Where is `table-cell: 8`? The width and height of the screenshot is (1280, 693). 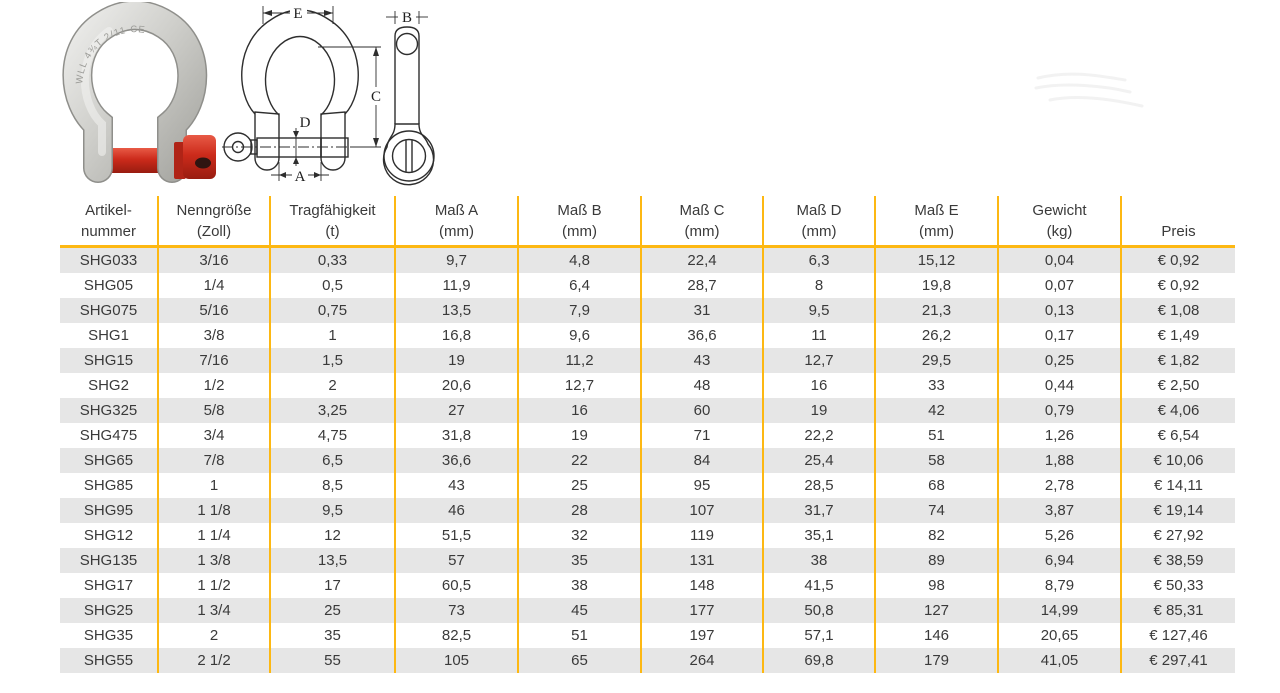
table-cell: 8 is located at coordinates (819, 285).